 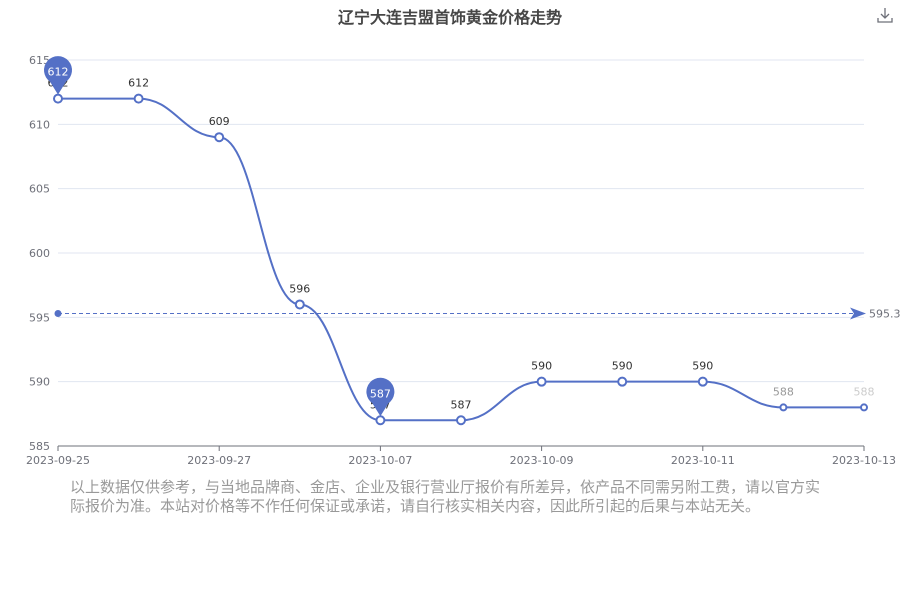 What do you see at coordinates (58, 72) in the screenshot?
I see `max-marker-label: 612` at bounding box center [58, 72].